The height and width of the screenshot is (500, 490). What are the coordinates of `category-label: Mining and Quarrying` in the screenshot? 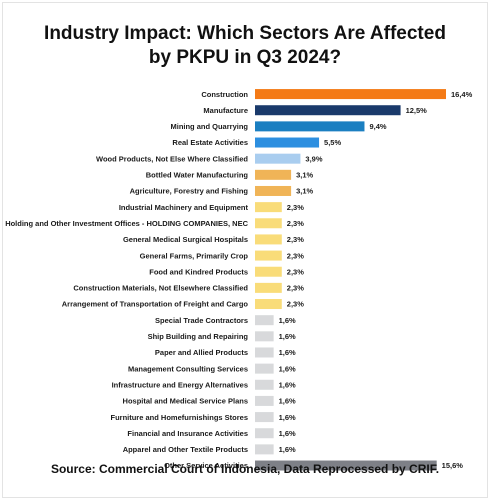 It's located at (209, 126).